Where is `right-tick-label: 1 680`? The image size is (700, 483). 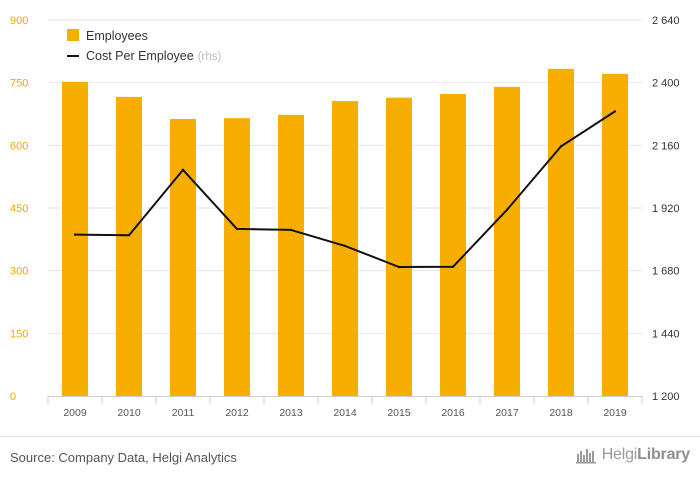 right-tick-label: 1 680 is located at coordinates (666, 272).